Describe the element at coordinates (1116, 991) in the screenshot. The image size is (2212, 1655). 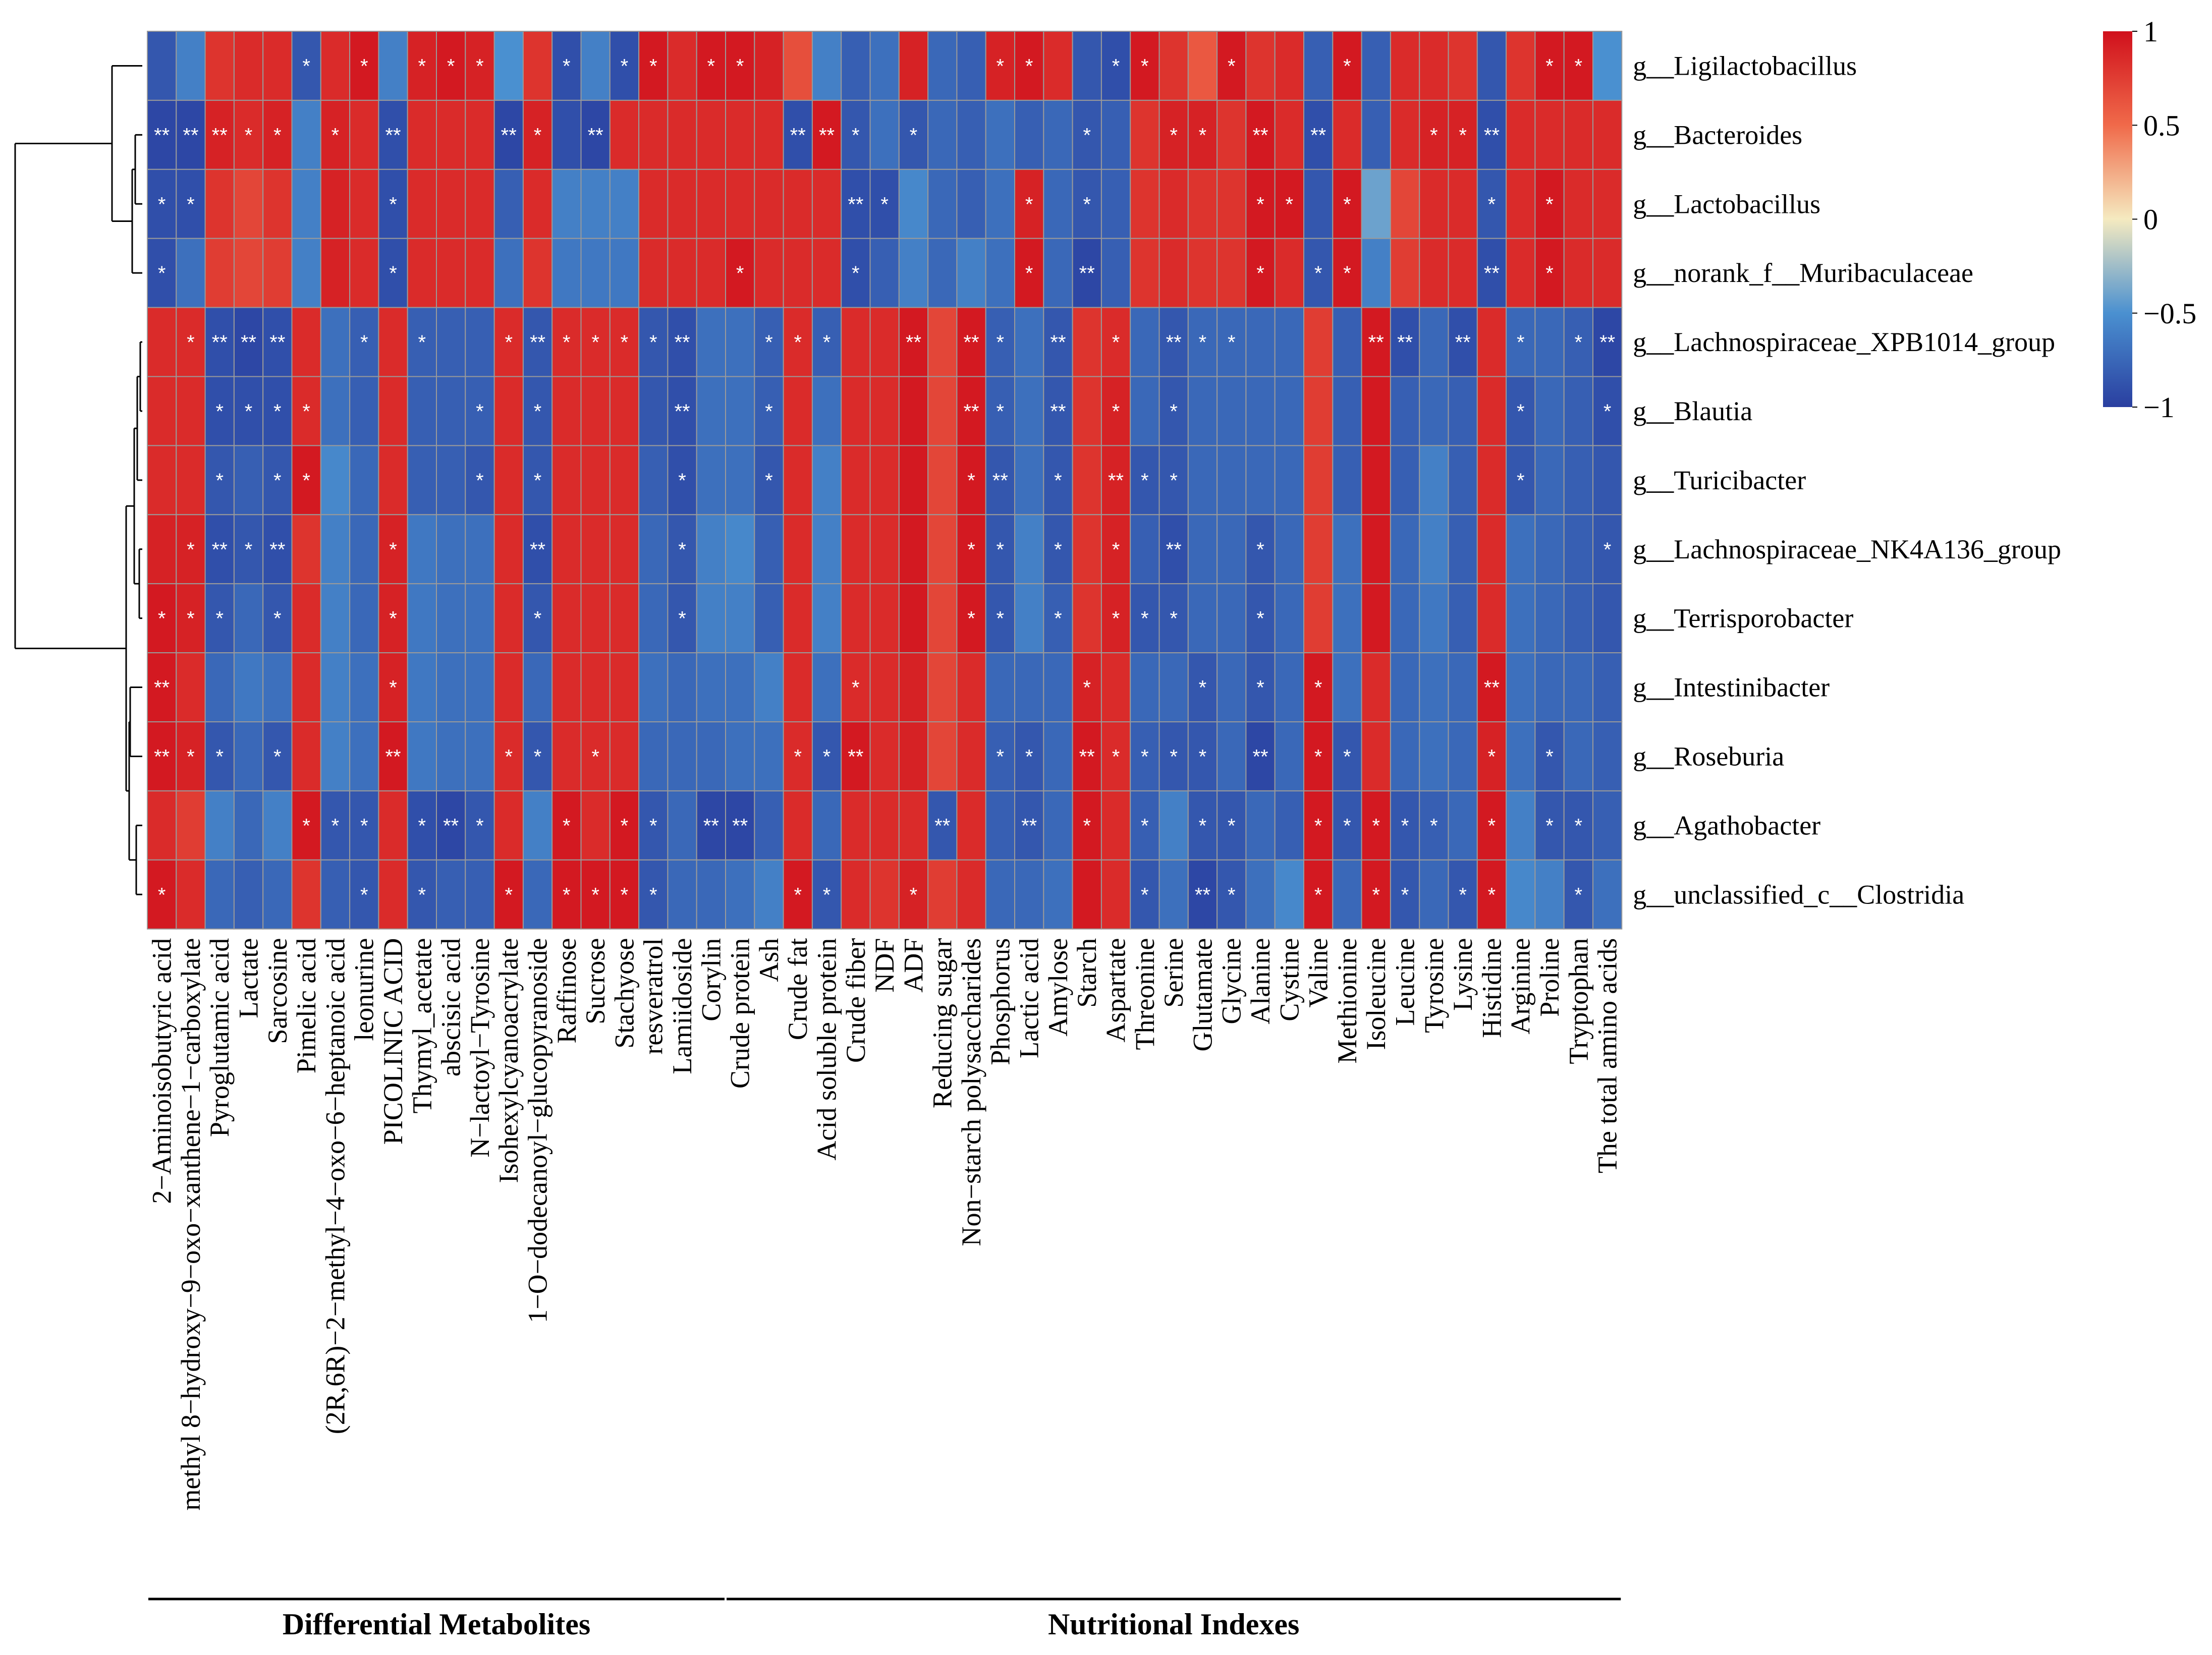
I see `column-label: Aspartate` at that location.